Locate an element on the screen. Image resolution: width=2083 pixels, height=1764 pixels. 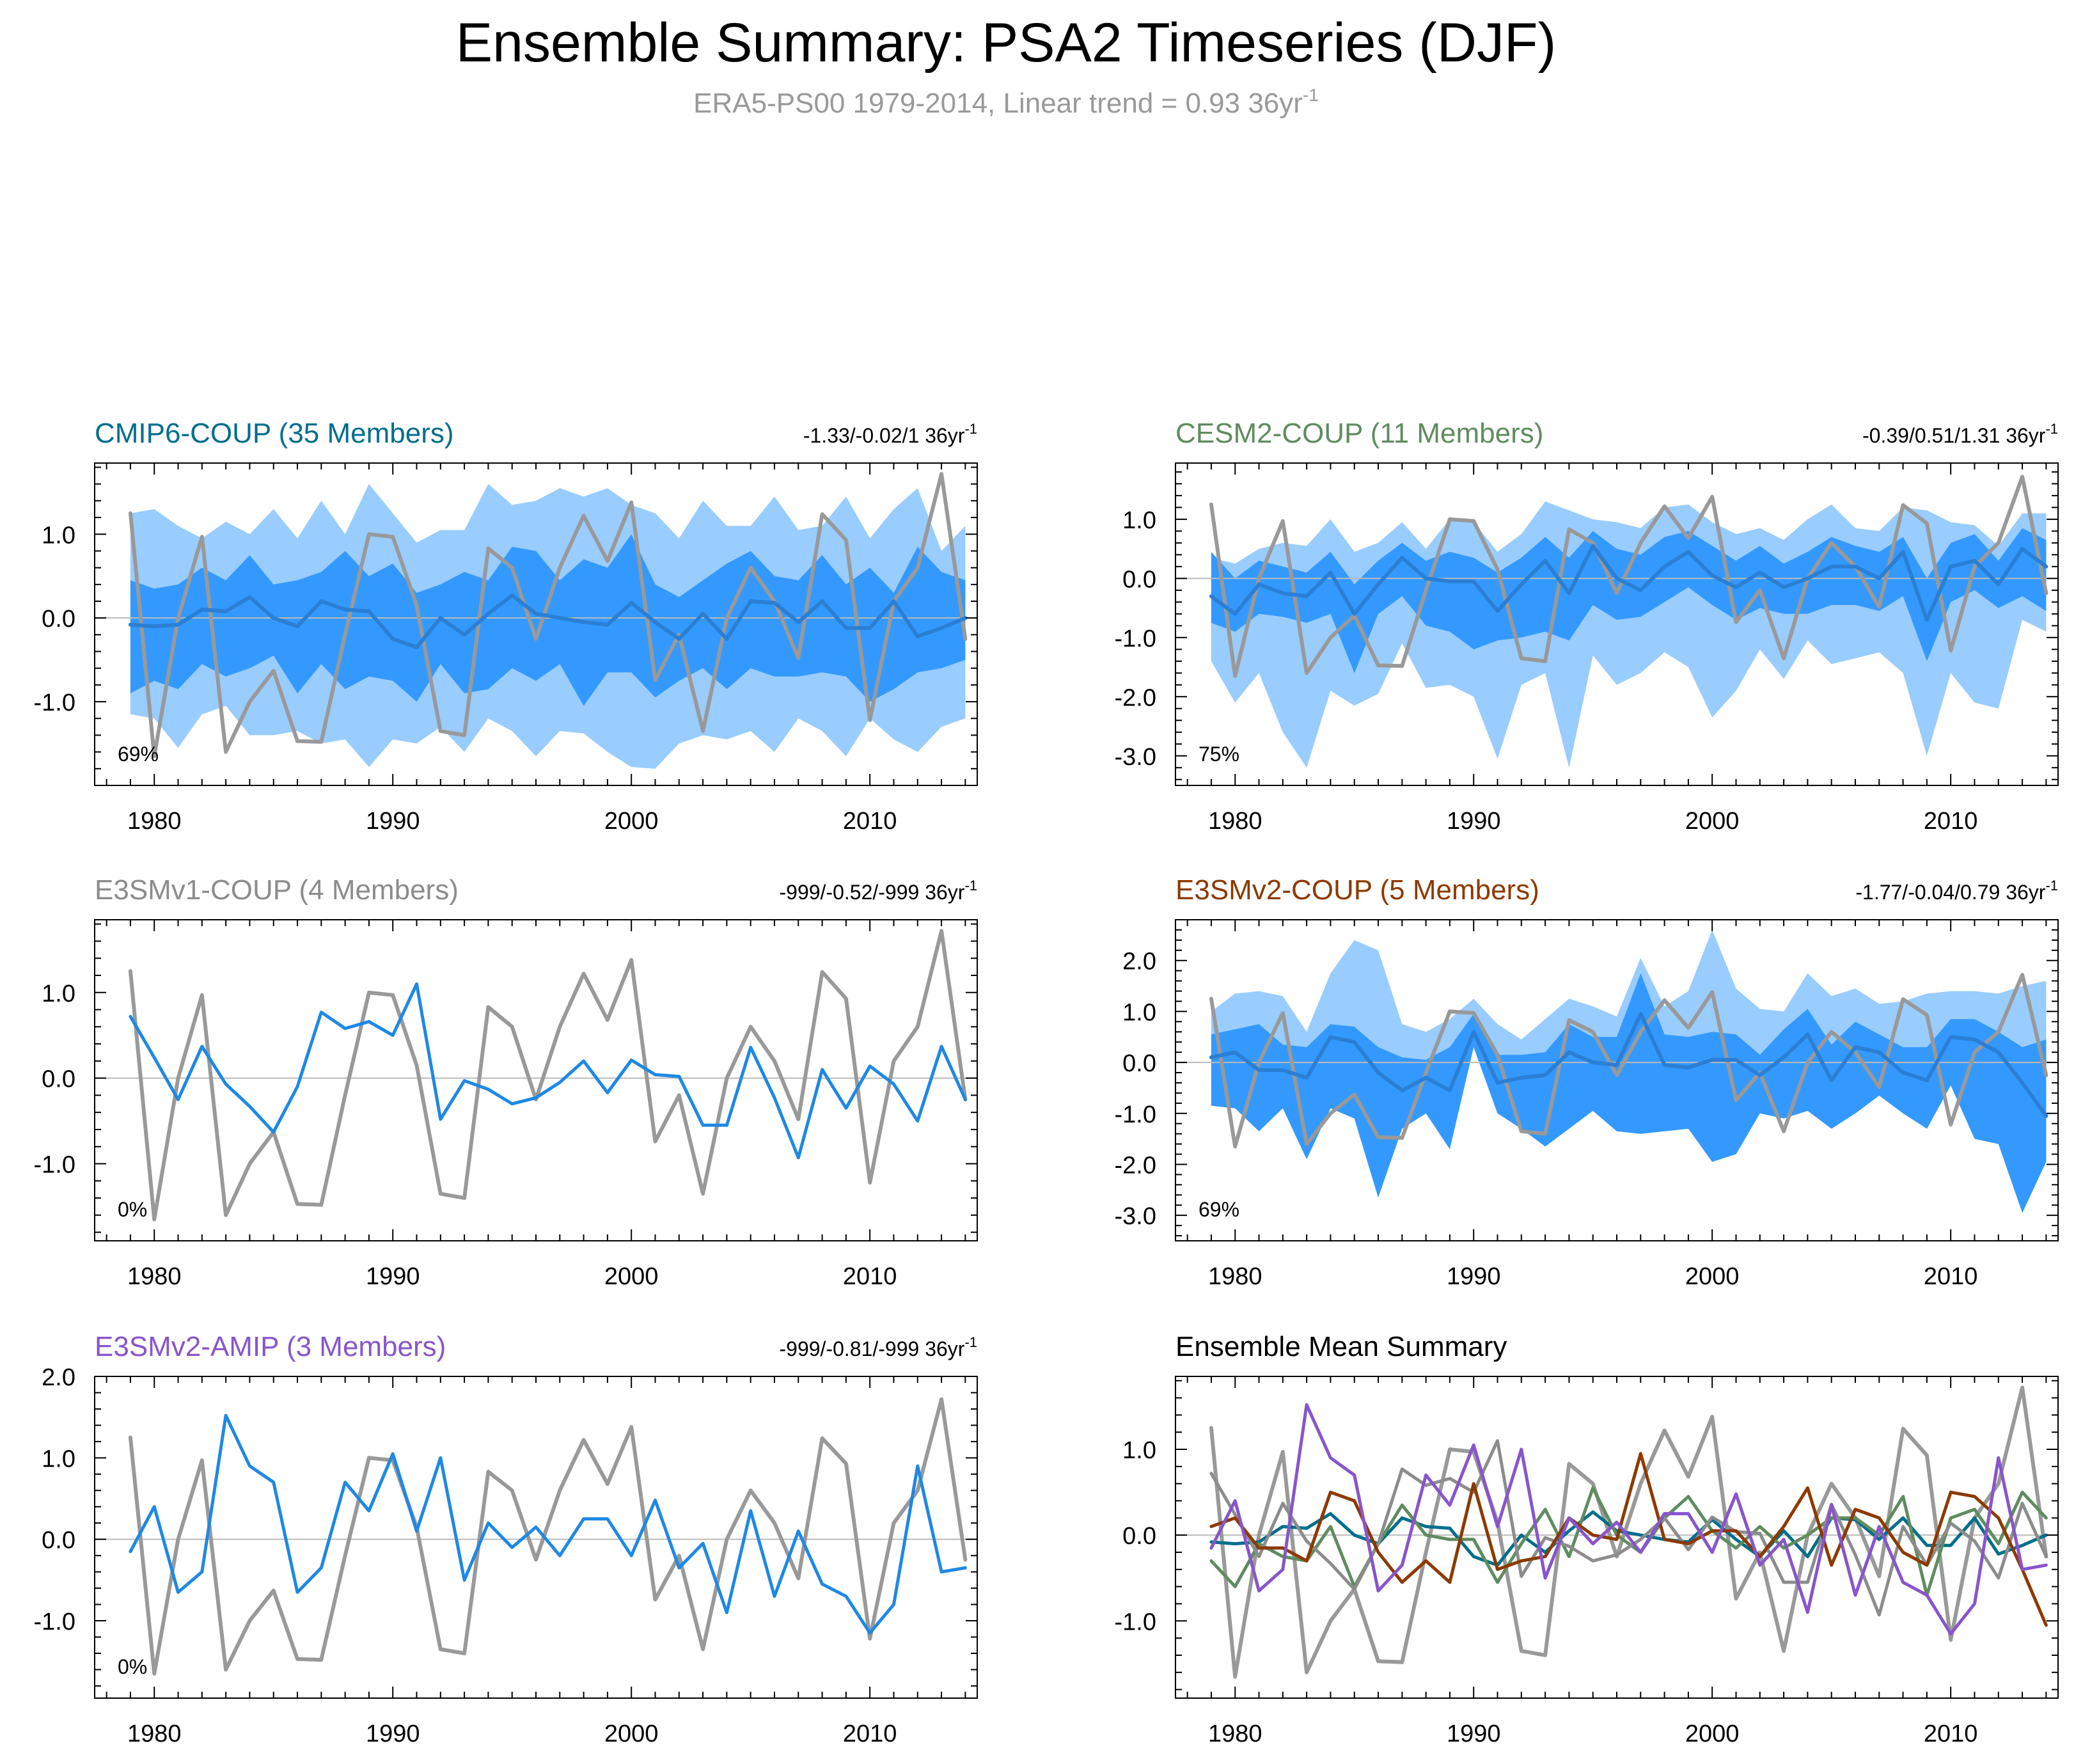
panel-trend-value: -0.39/0.51/1.31 36yr is located at coordinates (1954, 435).